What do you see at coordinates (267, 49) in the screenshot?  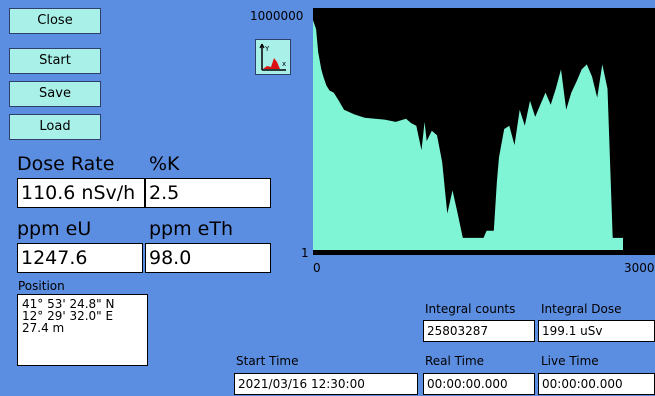 I see `svg-text: Y` at bounding box center [267, 49].